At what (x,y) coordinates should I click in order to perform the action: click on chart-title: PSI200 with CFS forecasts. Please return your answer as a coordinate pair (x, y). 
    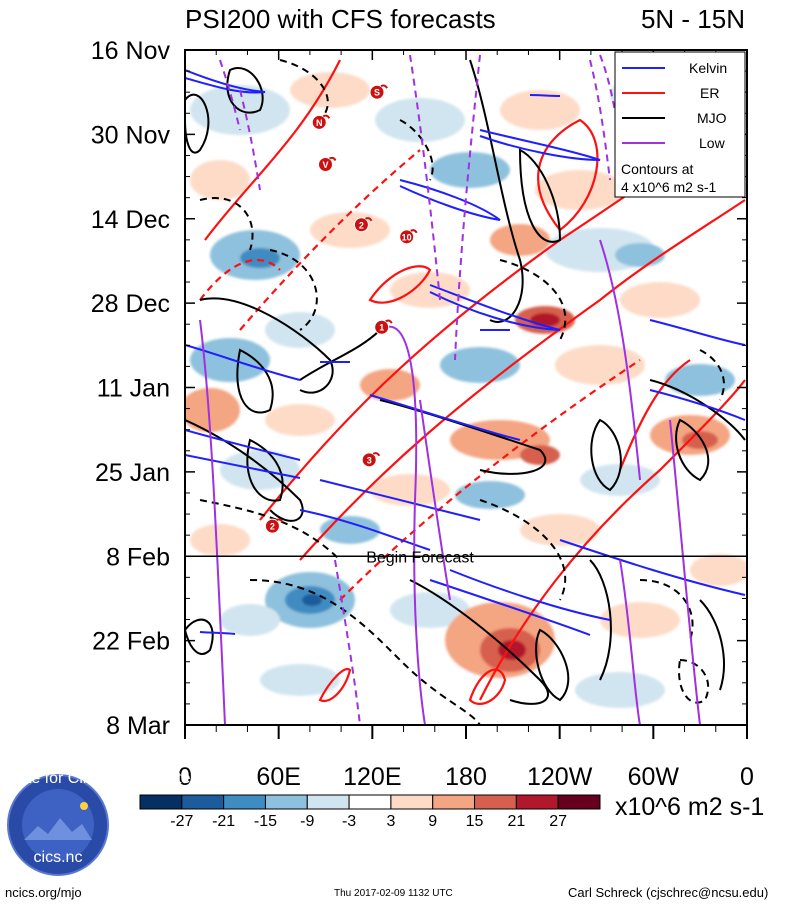
    Looking at the image, I should click on (340, 19).